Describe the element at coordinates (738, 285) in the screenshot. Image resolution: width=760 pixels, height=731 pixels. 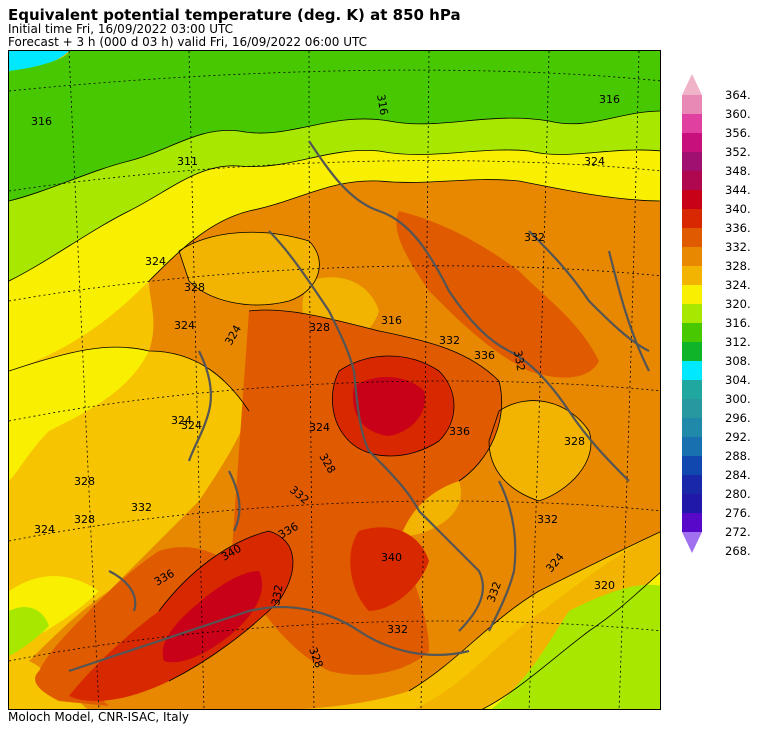
I see `colorbar-label: 324.` at that location.